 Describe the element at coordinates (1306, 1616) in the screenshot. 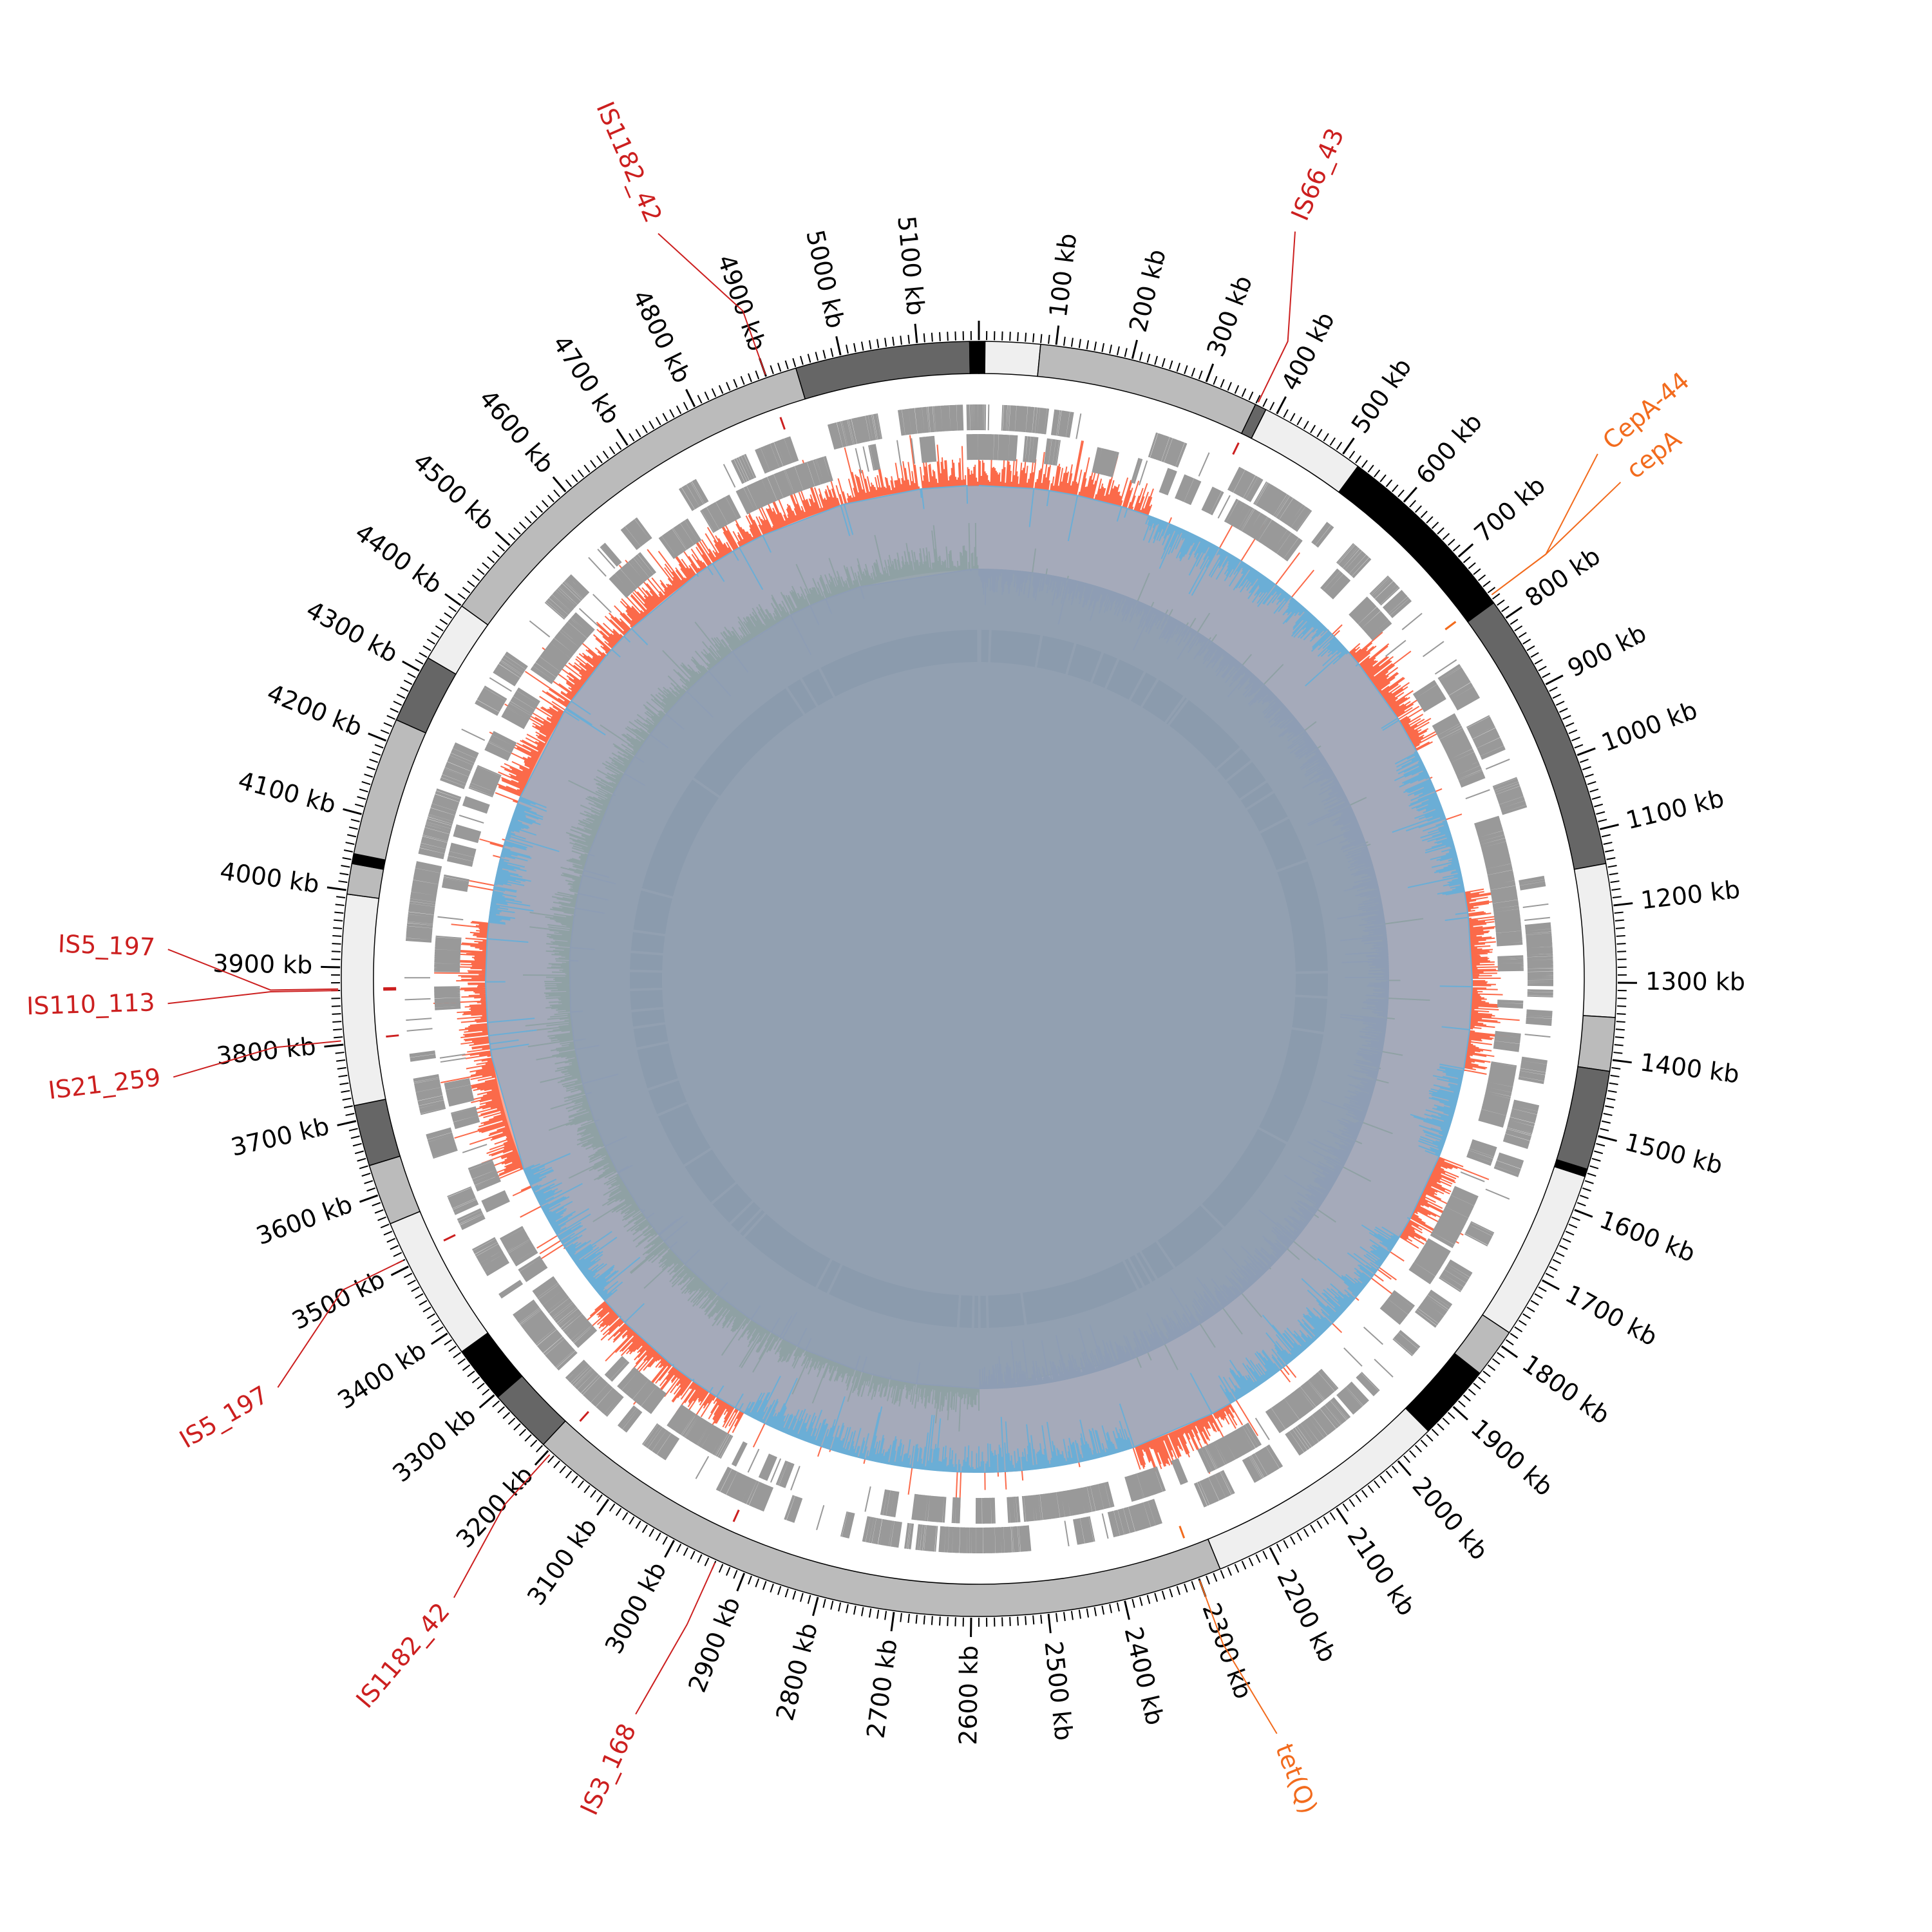

I see `tick-label: 2200 kb` at that location.